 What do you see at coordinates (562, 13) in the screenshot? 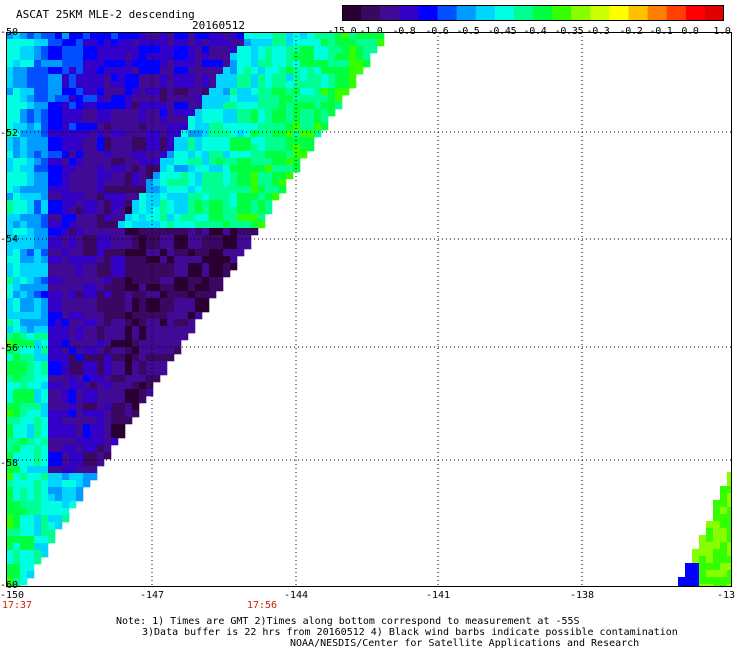
I see `color-swatch` at bounding box center [562, 13].